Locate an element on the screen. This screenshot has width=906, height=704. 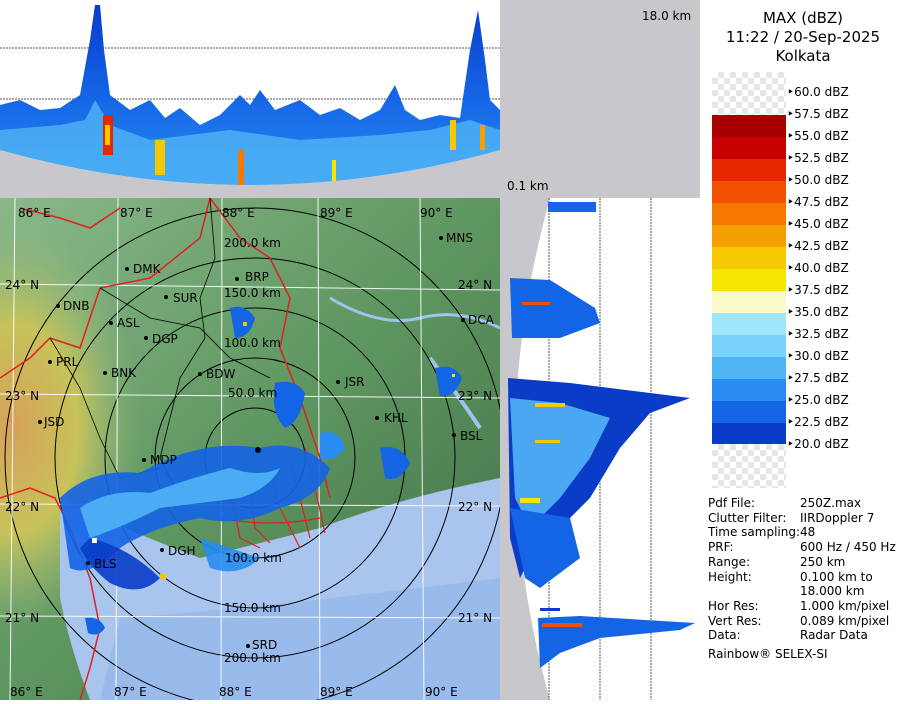
legend-level-label: ‣35.0 dBZ is located at coordinates (818, 312).